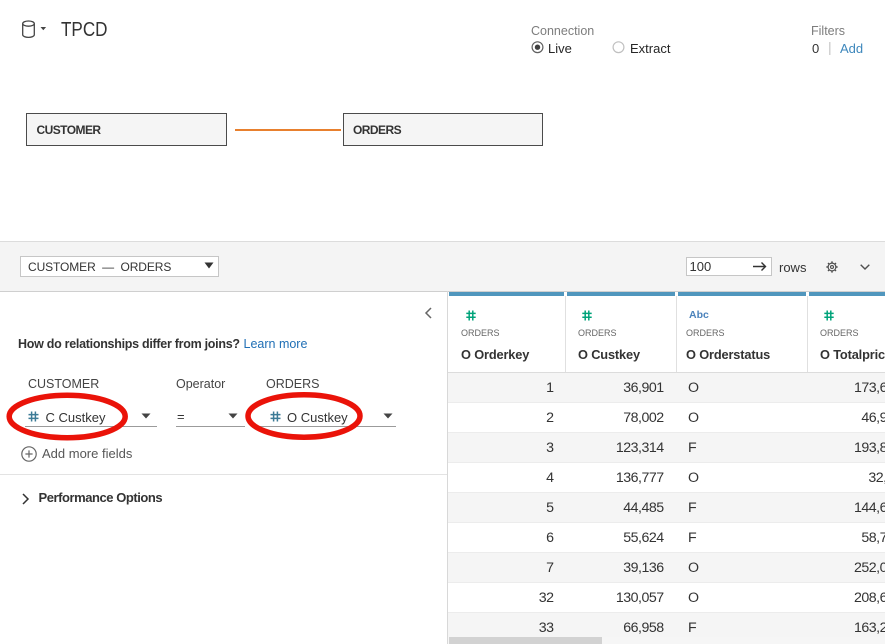 This screenshot has width=885, height=644. I want to click on svg-text: TPCD, so click(84, 30).